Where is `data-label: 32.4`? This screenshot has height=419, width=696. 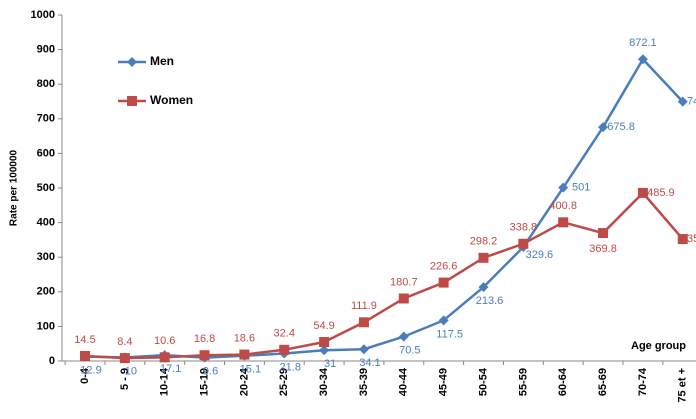
data-label: 32.4 is located at coordinates (284, 334).